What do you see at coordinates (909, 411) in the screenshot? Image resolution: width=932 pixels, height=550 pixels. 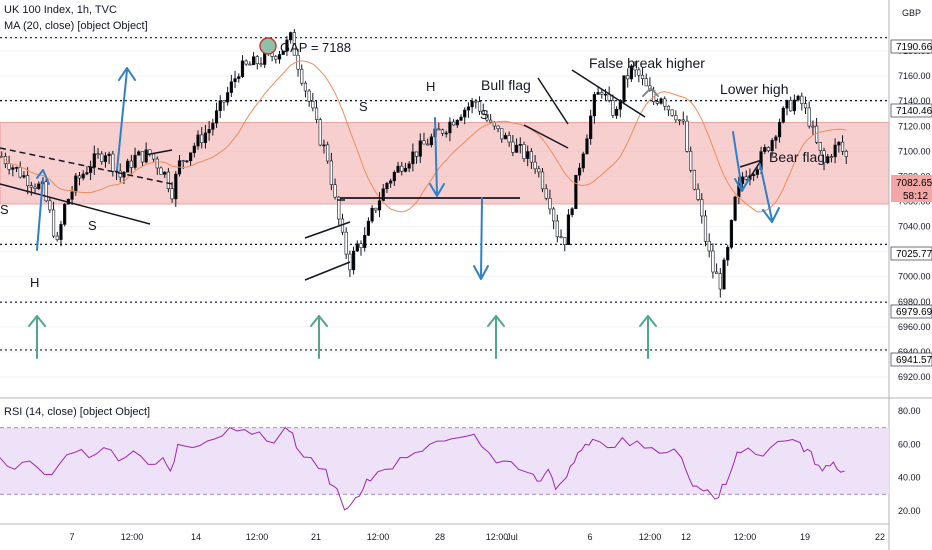 I see `rsi-tick-label: 80.00` at bounding box center [909, 411].